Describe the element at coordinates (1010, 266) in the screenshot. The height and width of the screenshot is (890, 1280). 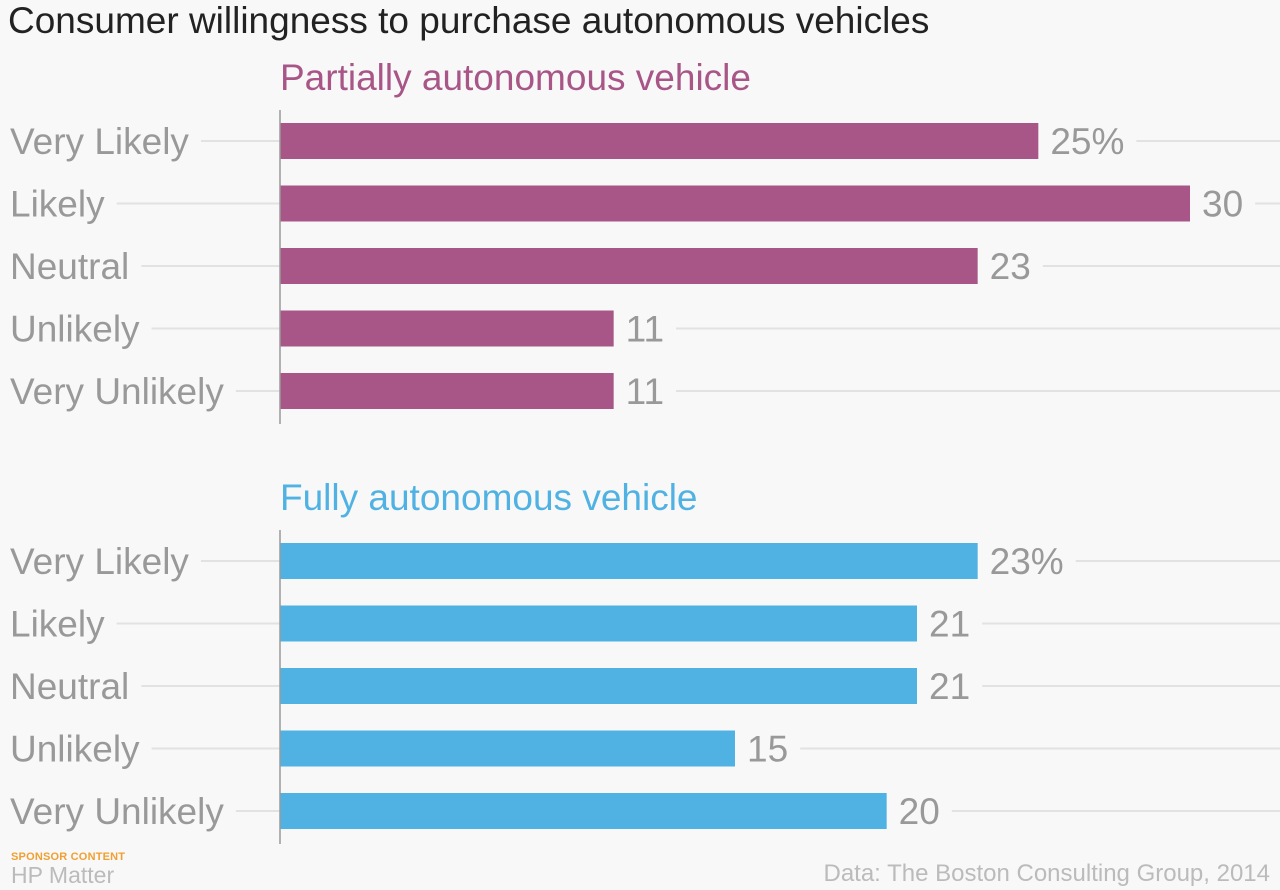
I see `data-label: 23` at that location.